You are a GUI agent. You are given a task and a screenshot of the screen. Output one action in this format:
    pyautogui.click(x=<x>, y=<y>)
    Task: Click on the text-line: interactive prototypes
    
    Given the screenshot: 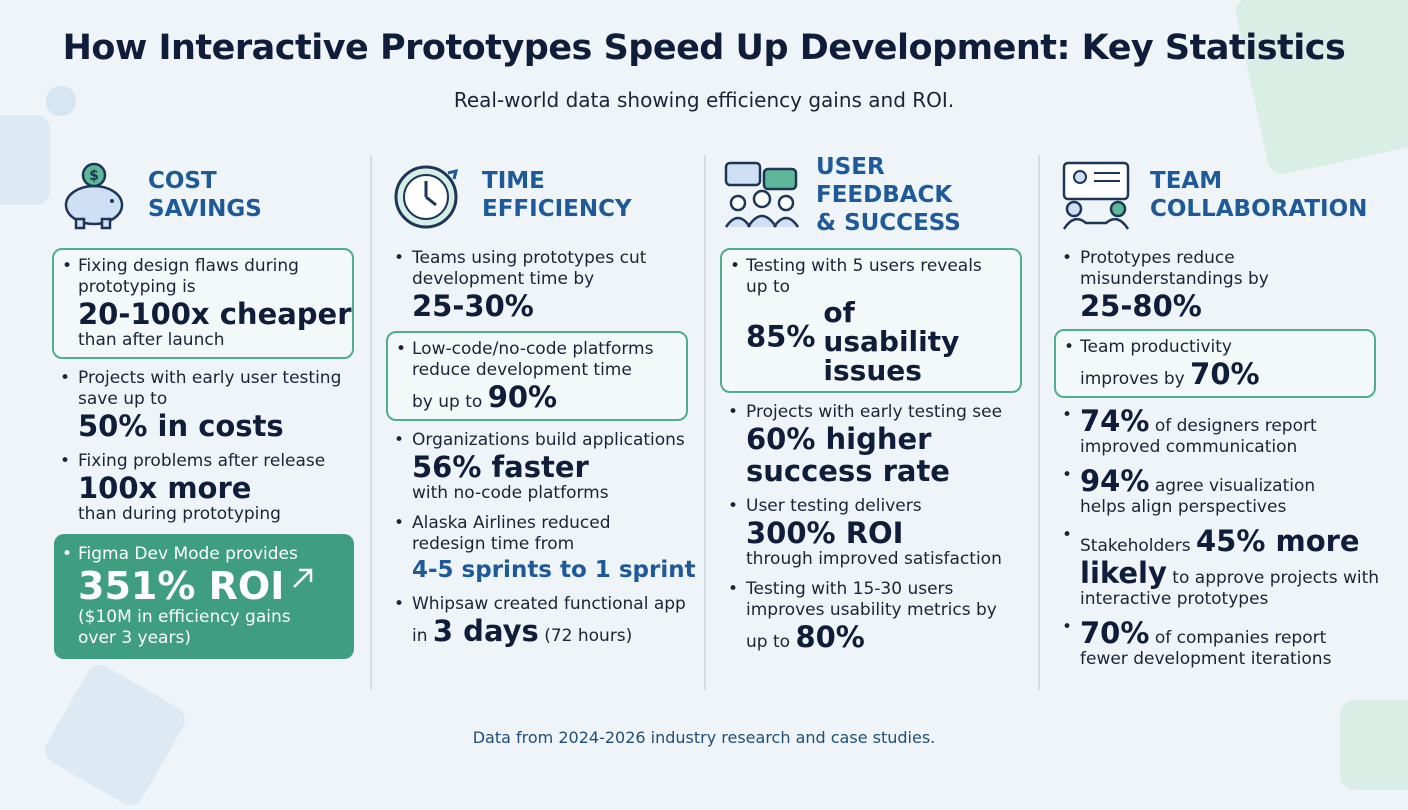 What is the action you would take?
    pyautogui.click(x=1228, y=599)
    